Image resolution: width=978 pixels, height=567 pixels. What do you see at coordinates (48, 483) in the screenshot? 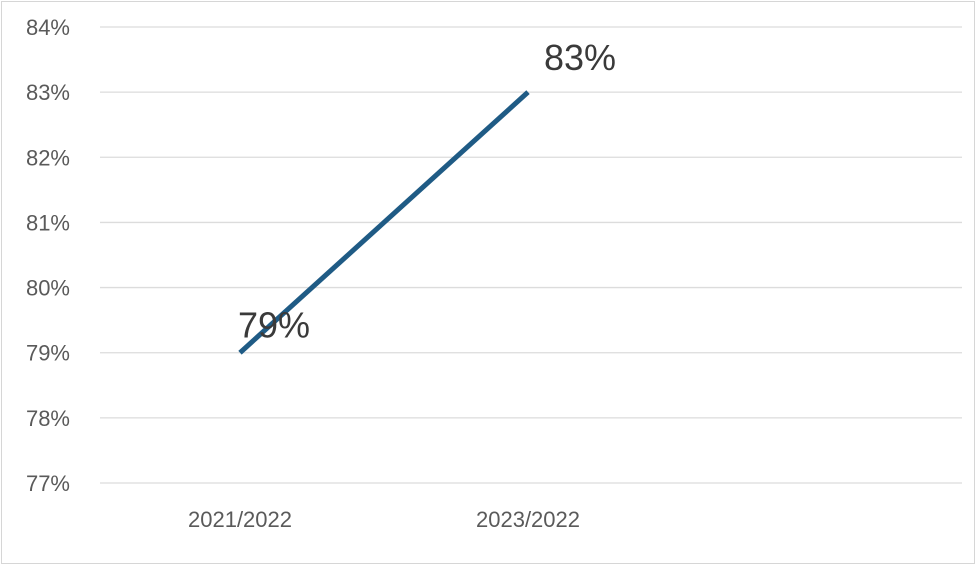
I see `y-tick-label: 77%` at bounding box center [48, 483].